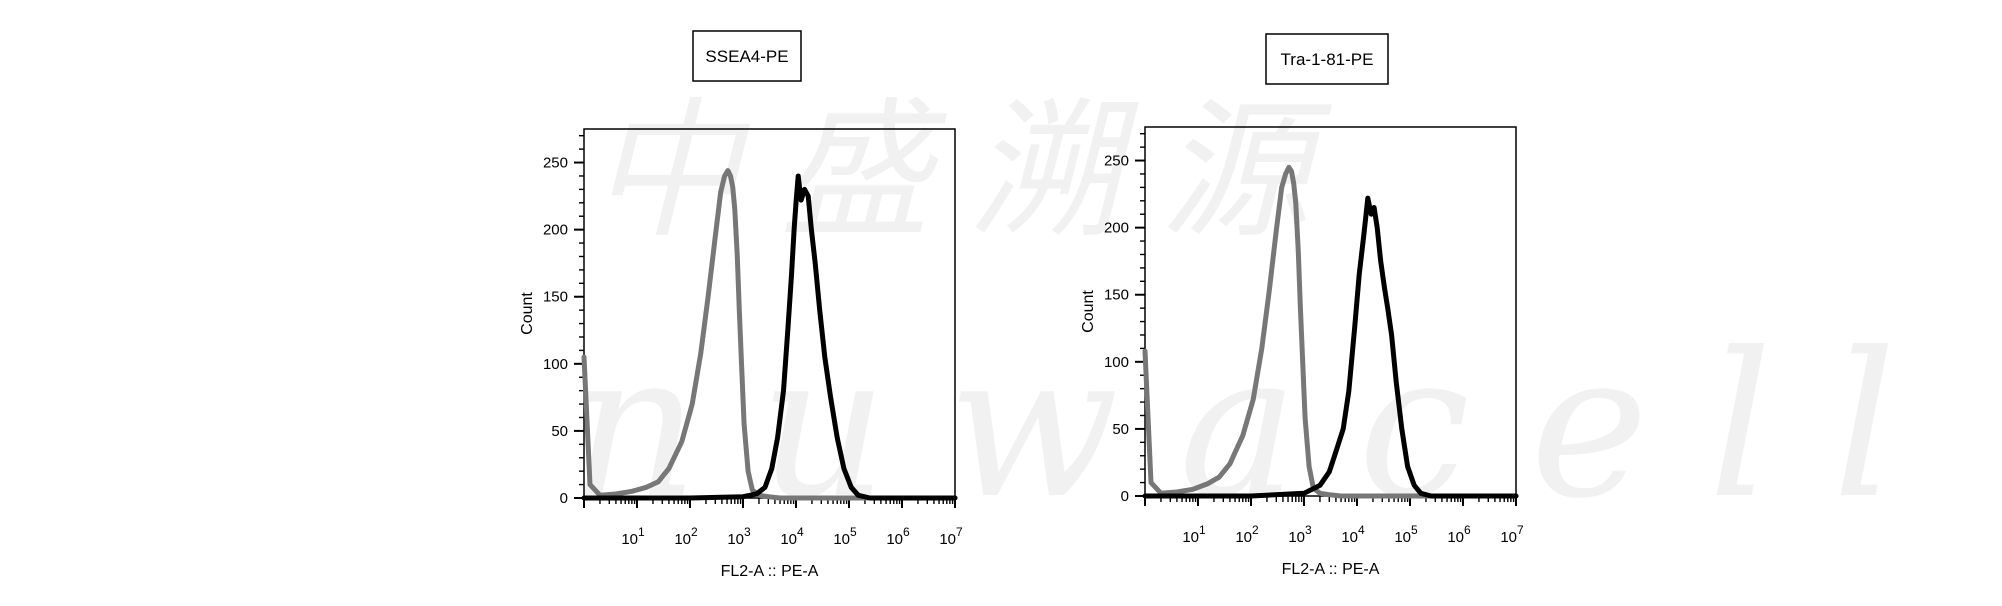 The width and height of the screenshot is (2002, 606). I want to click on chart-title: SSEA4-PE, so click(746, 56).